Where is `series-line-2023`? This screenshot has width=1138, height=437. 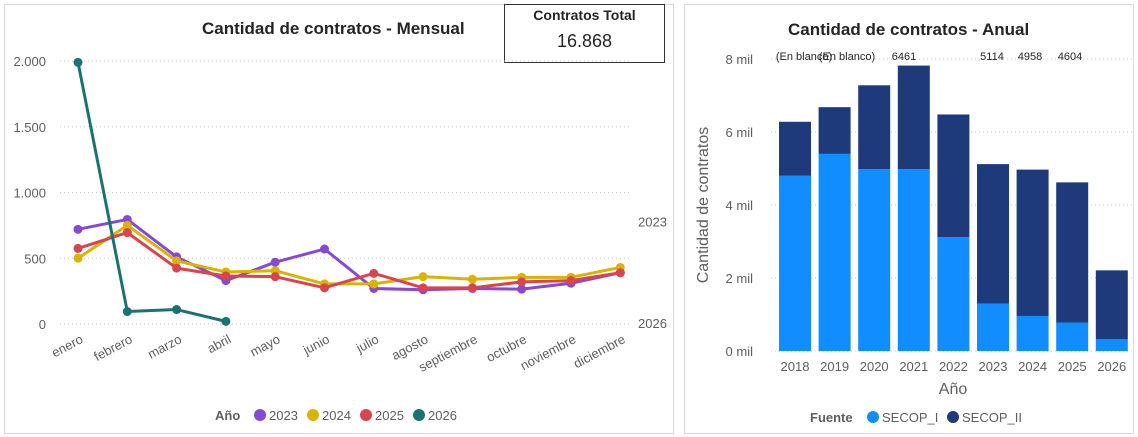
series-line-2023 is located at coordinates (349, 254).